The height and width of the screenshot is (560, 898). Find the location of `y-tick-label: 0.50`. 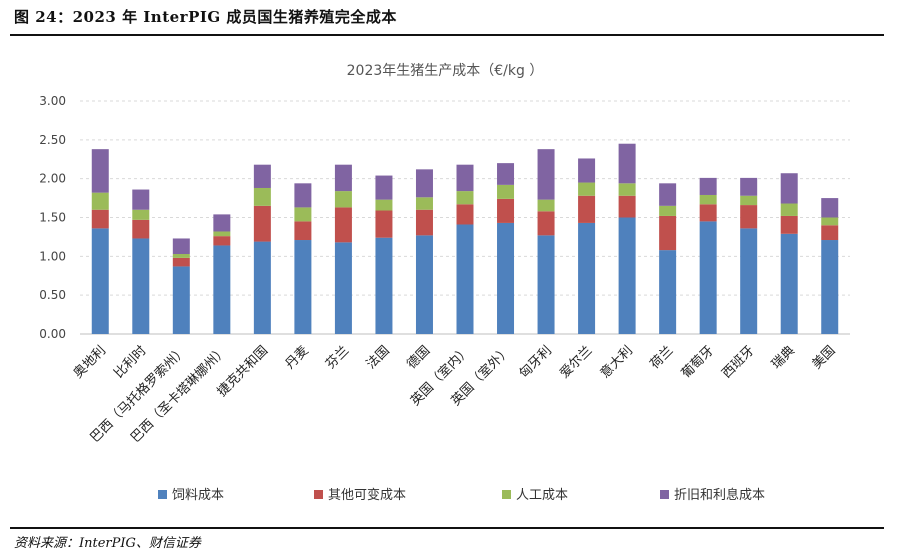

y-tick-label: 0.50 is located at coordinates (52, 295).